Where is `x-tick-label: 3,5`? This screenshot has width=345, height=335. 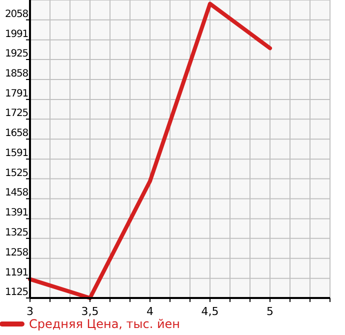
x-tick-label: 3,5 is located at coordinates (90, 311).